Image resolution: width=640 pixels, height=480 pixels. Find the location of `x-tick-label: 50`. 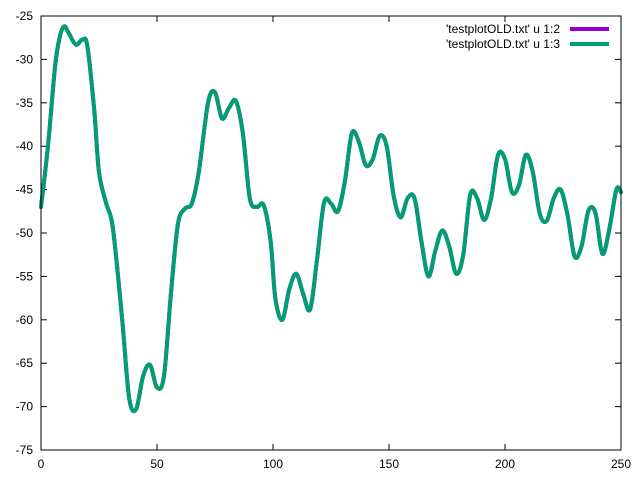

x-tick-label: 50 is located at coordinates (157, 464).